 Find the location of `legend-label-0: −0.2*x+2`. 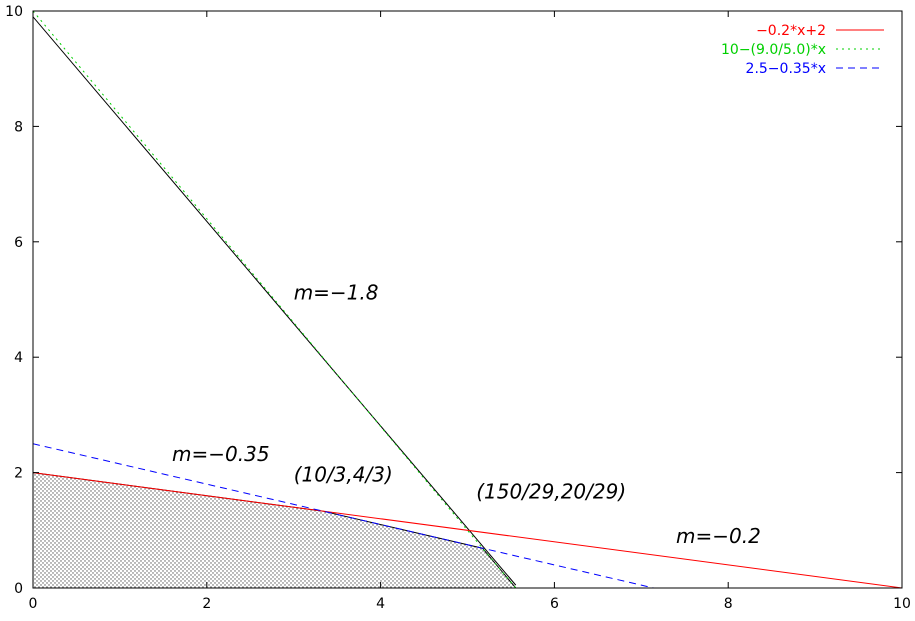

legend-label-0: −0.2*x+2 is located at coordinates (791, 31).